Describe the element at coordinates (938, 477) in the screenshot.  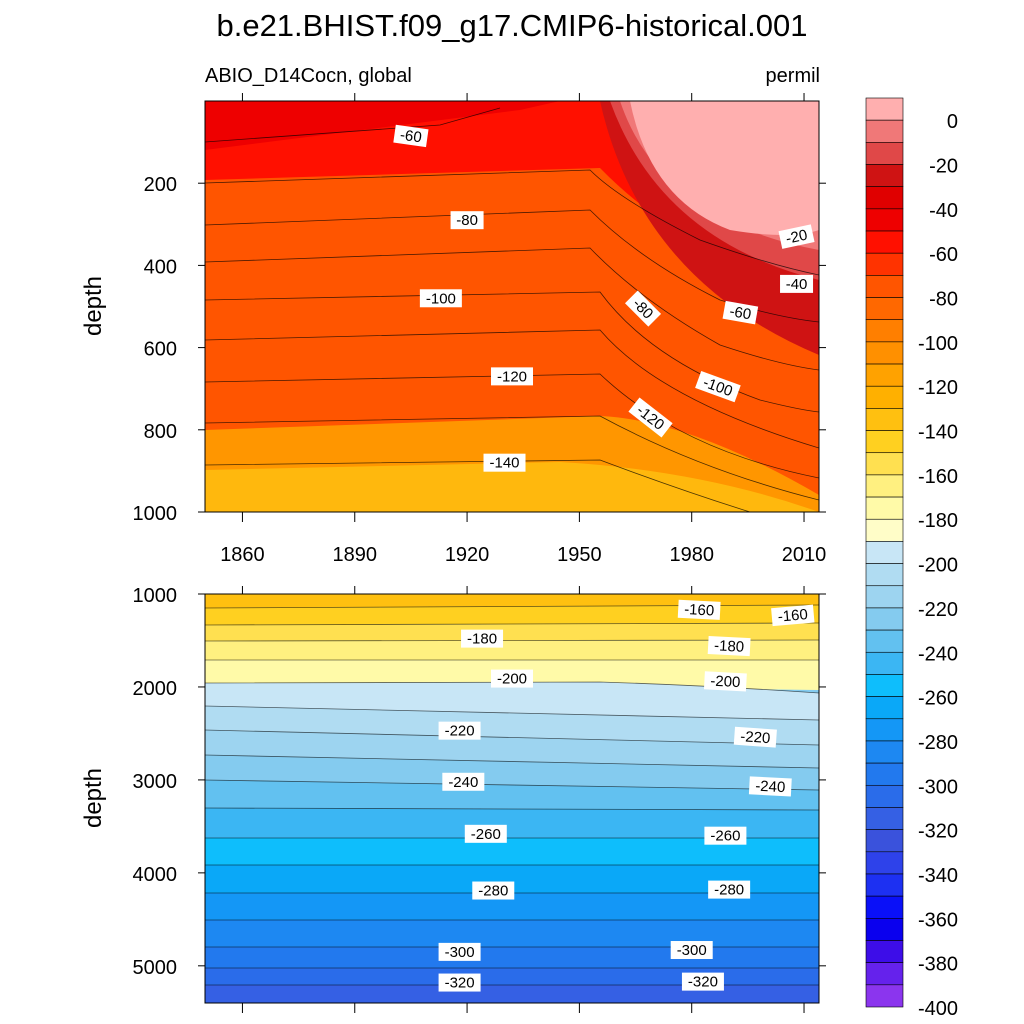
I see `colorbar-label: -160` at that location.